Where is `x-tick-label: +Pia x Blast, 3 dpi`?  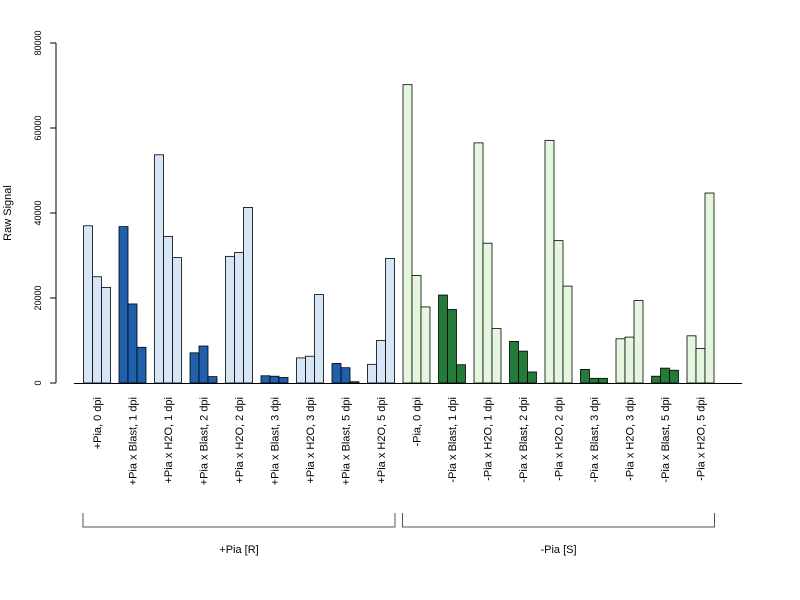
x-tick-label: +Pia x Blast, 3 dpi is located at coordinates (276, 441).